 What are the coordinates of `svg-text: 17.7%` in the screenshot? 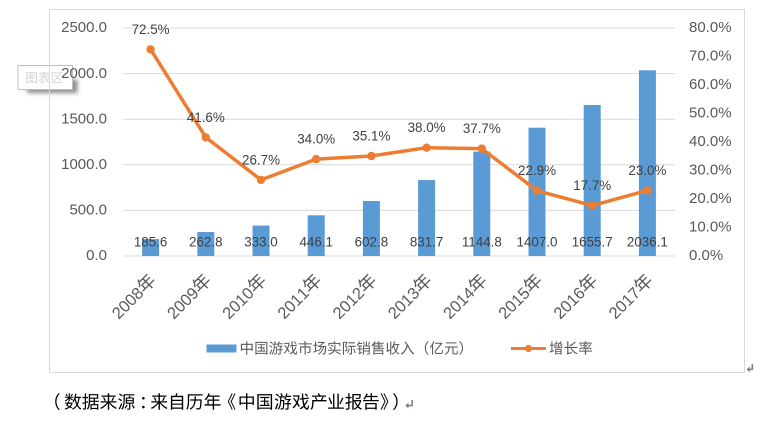 It's located at (592, 185).